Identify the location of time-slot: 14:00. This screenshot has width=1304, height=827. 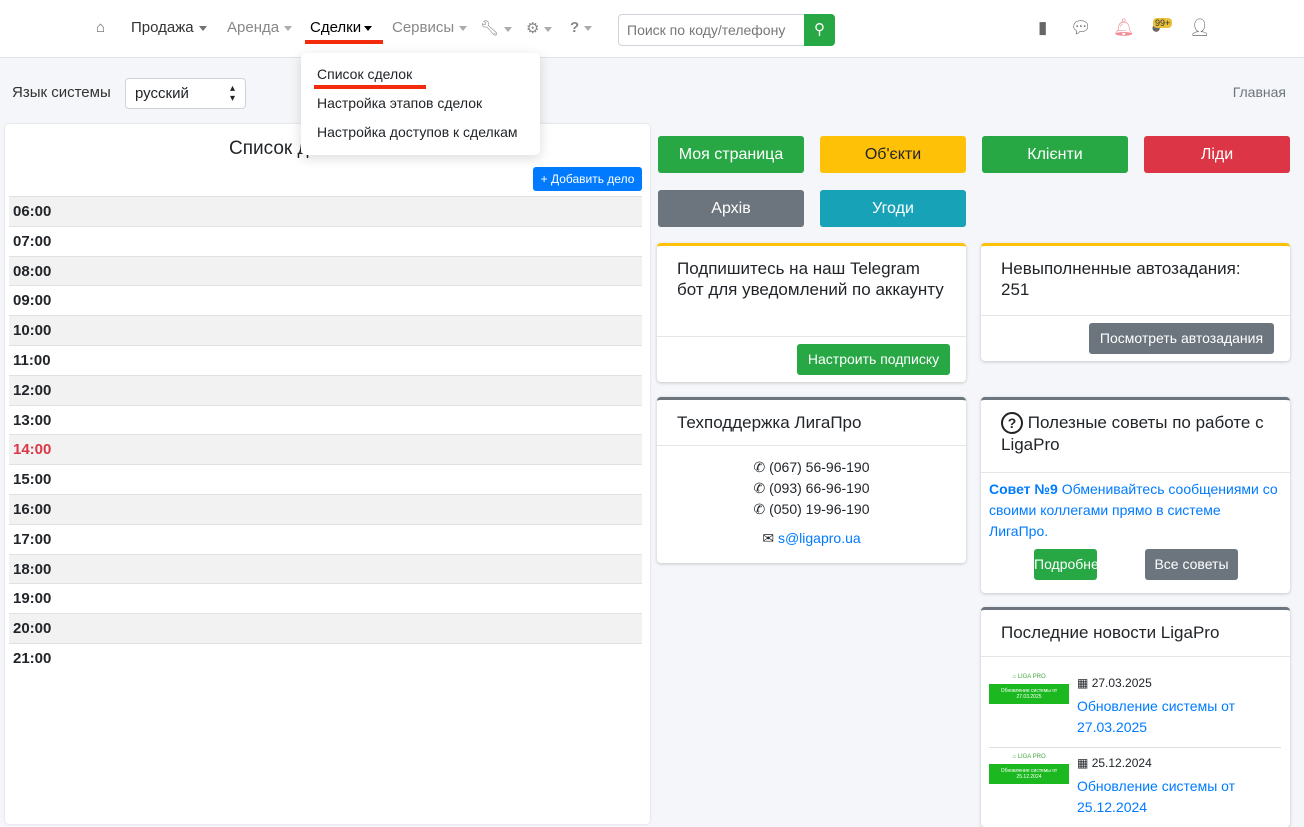
(325, 449).